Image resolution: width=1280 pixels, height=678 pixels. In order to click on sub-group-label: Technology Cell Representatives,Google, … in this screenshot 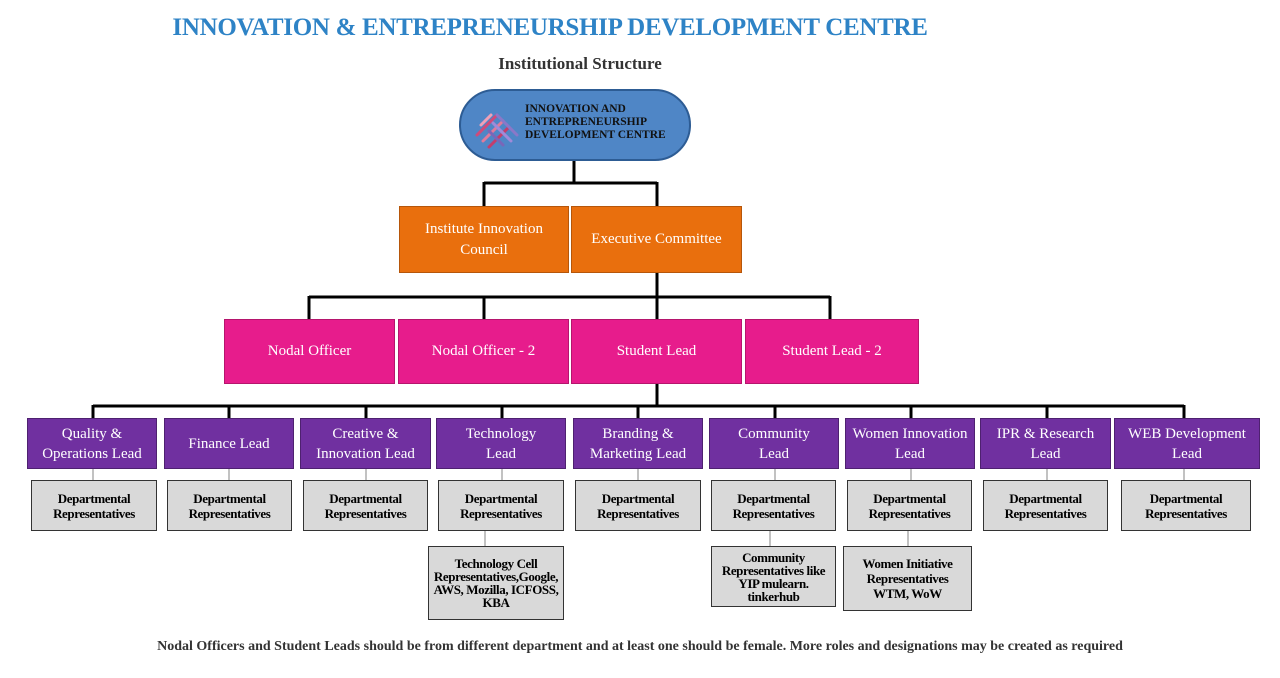, I will do `click(496, 583)`.